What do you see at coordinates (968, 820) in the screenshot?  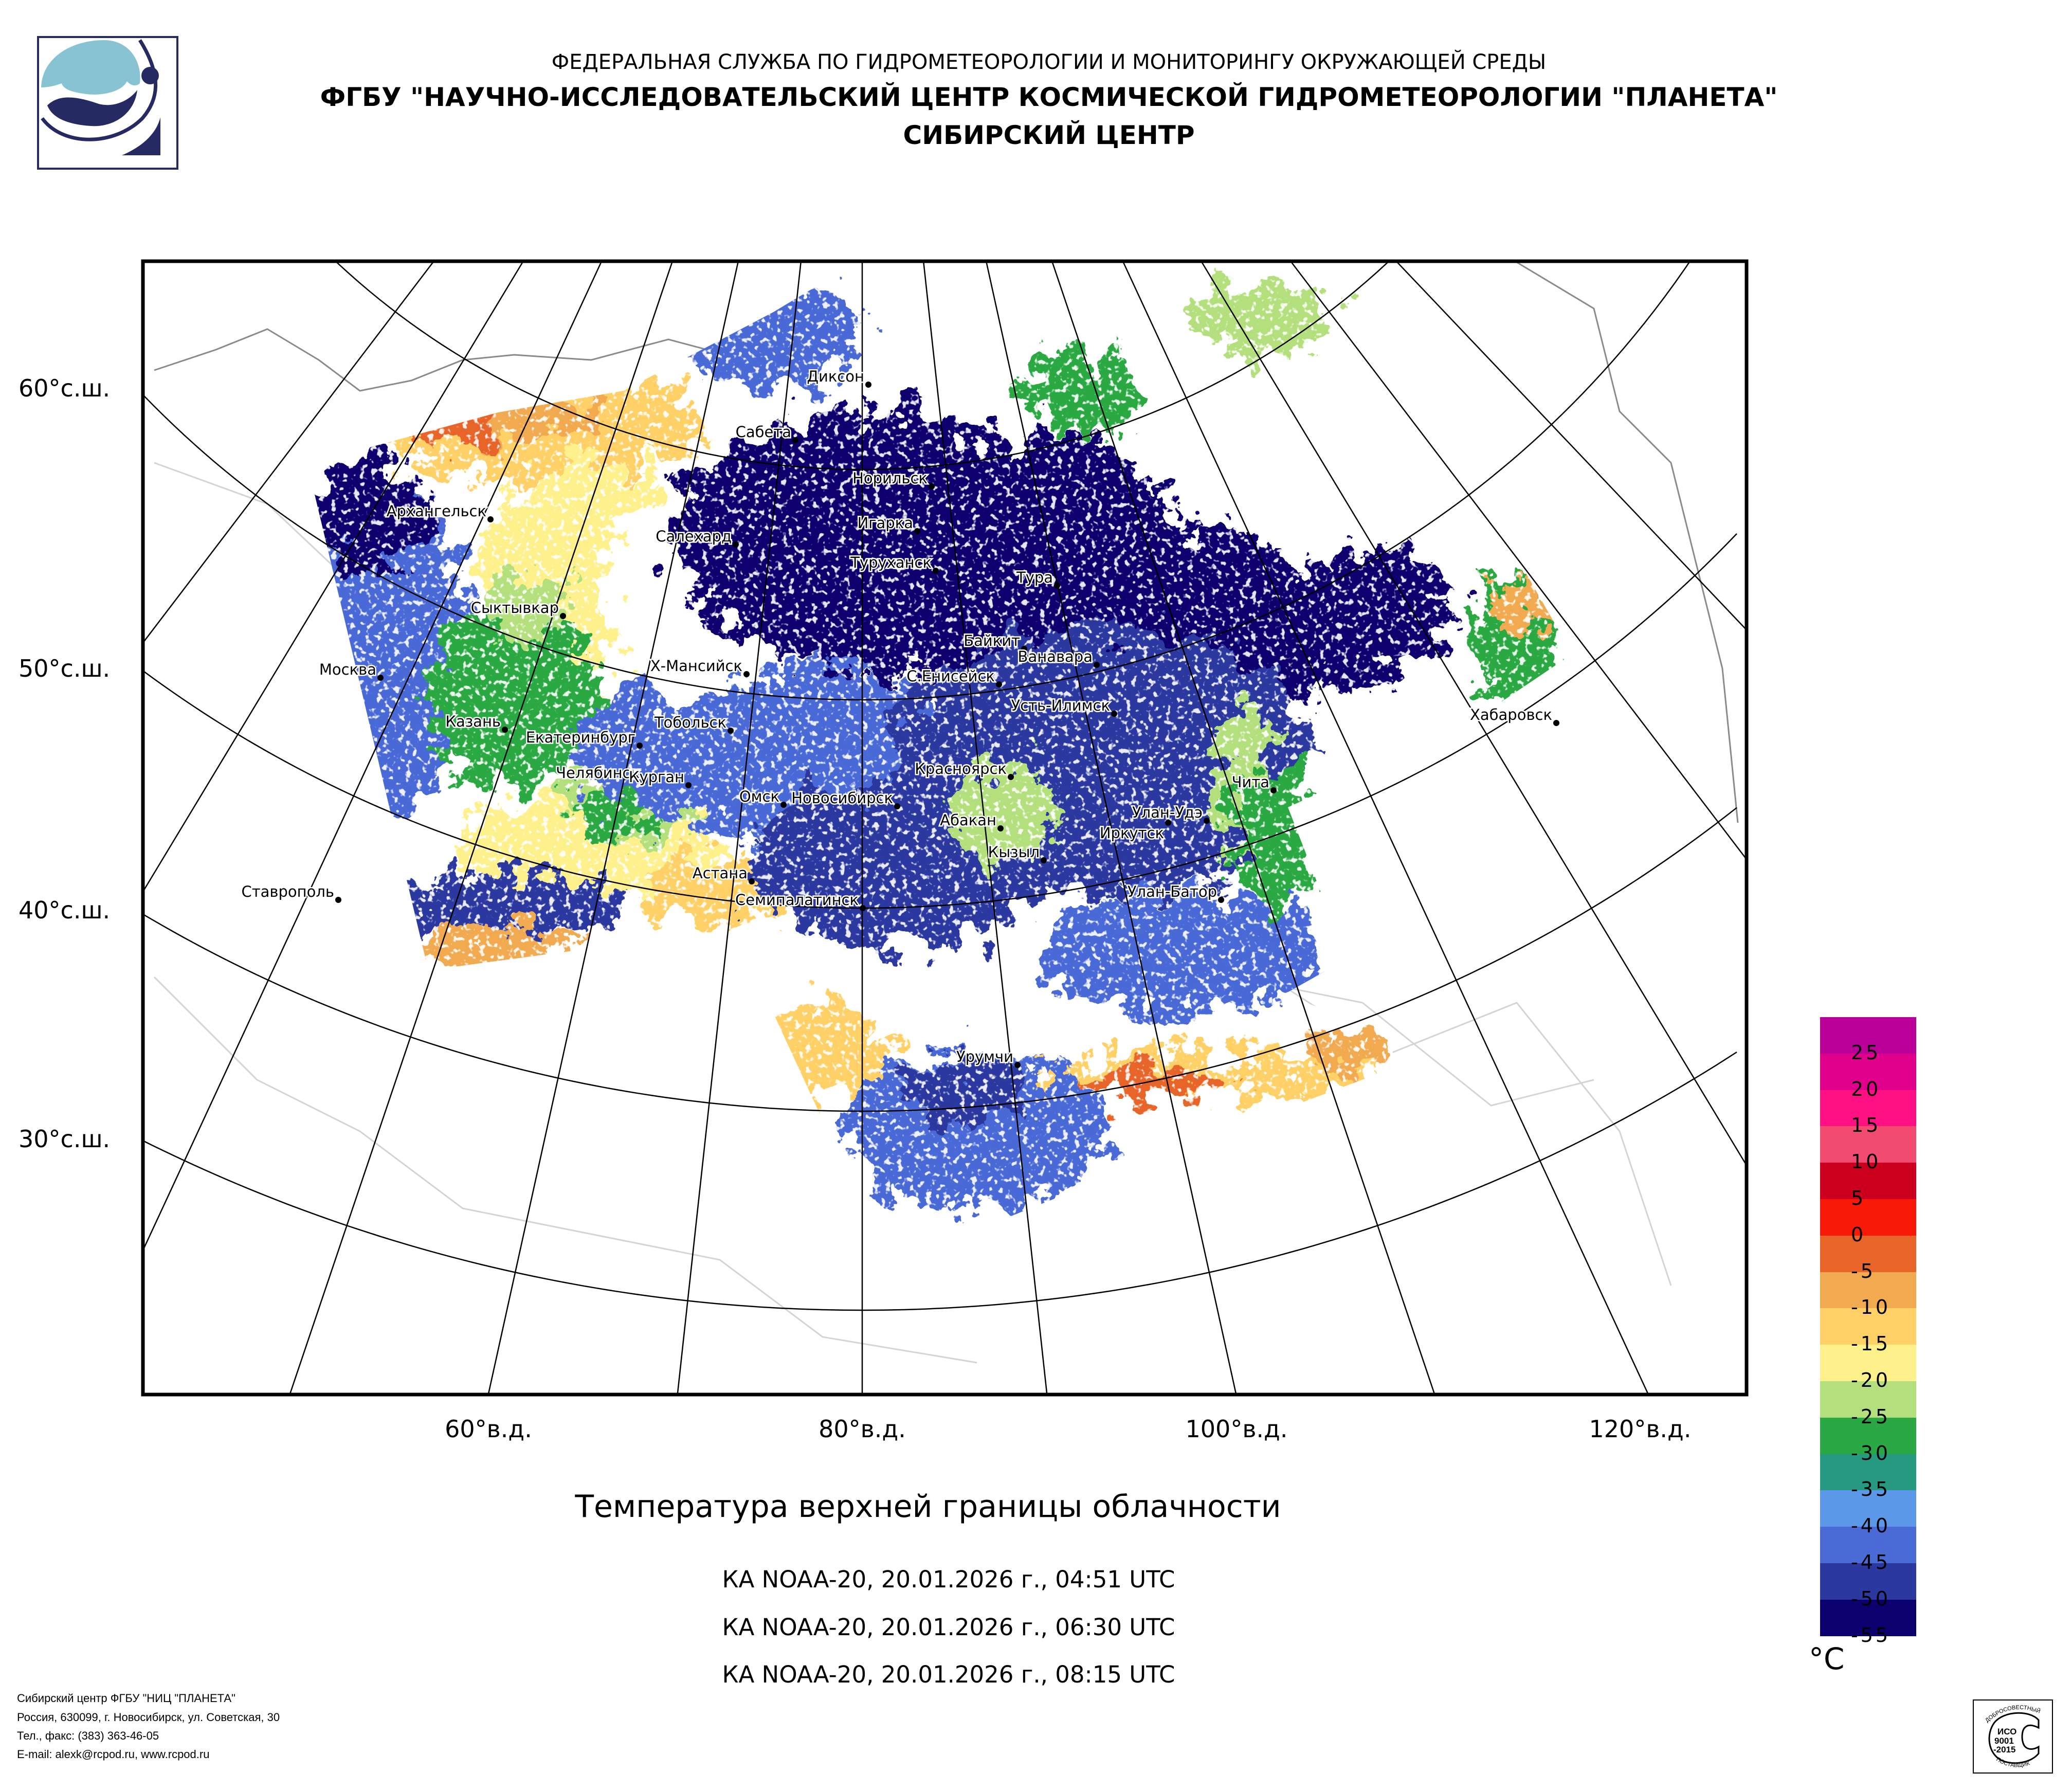 I see `city-label: Абакан` at bounding box center [968, 820].